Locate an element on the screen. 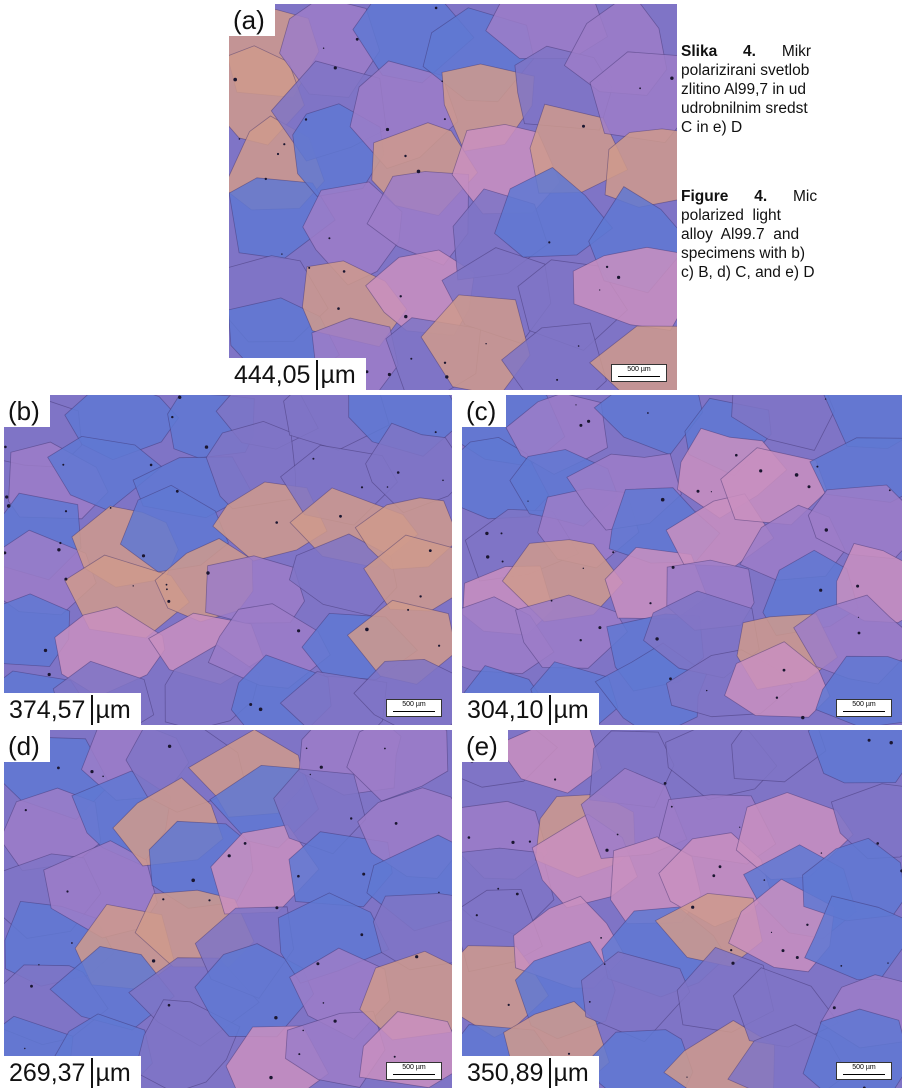 The width and height of the screenshot is (902, 1091). grain-size-label-b: 374,57 µm is located at coordinates (72, 709).